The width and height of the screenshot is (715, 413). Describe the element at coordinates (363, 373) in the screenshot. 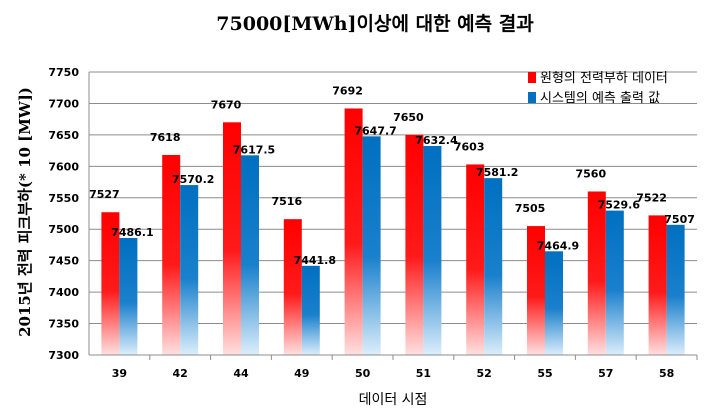

I see `x-tick-label: 50` at that location.